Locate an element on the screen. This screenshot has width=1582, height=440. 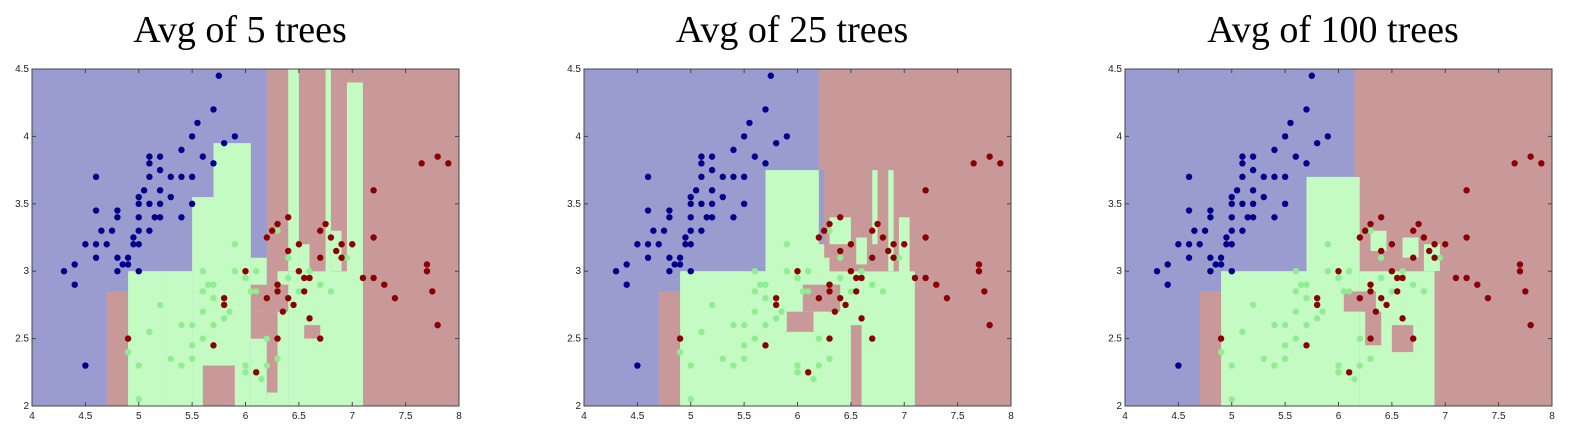
y-tick-label: 2.5 is located at coordinates (1115, 339).